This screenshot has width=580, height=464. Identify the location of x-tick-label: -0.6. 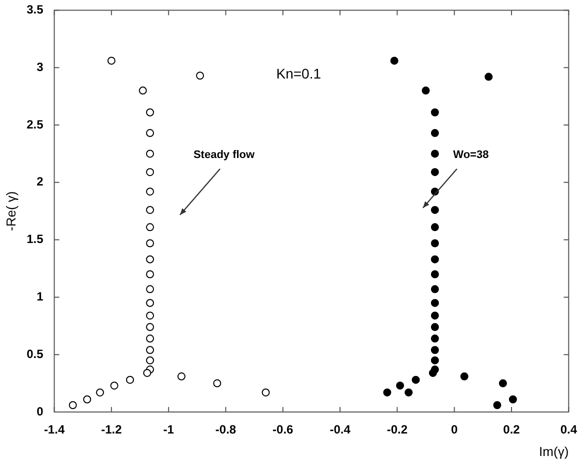
(283, 429).